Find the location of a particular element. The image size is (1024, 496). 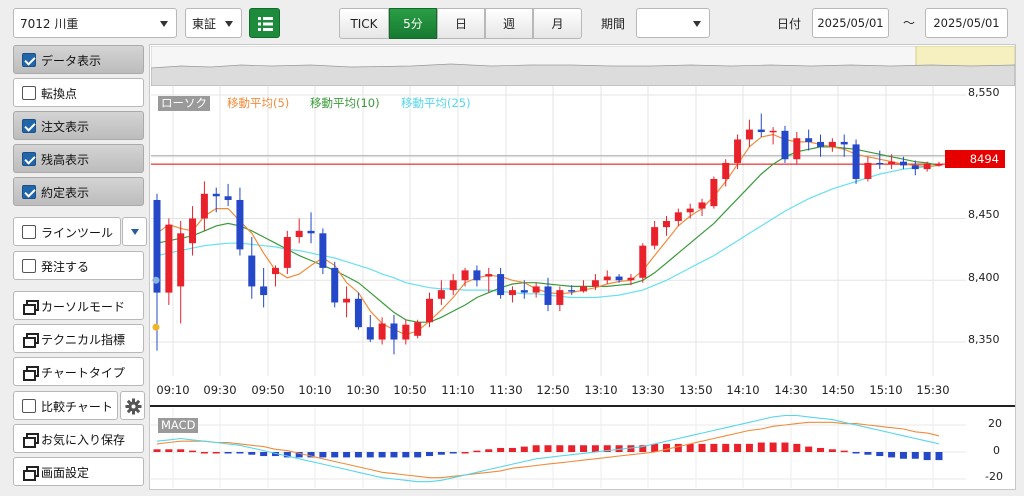

period-label: 期間 is located at coordinates (613, 24).